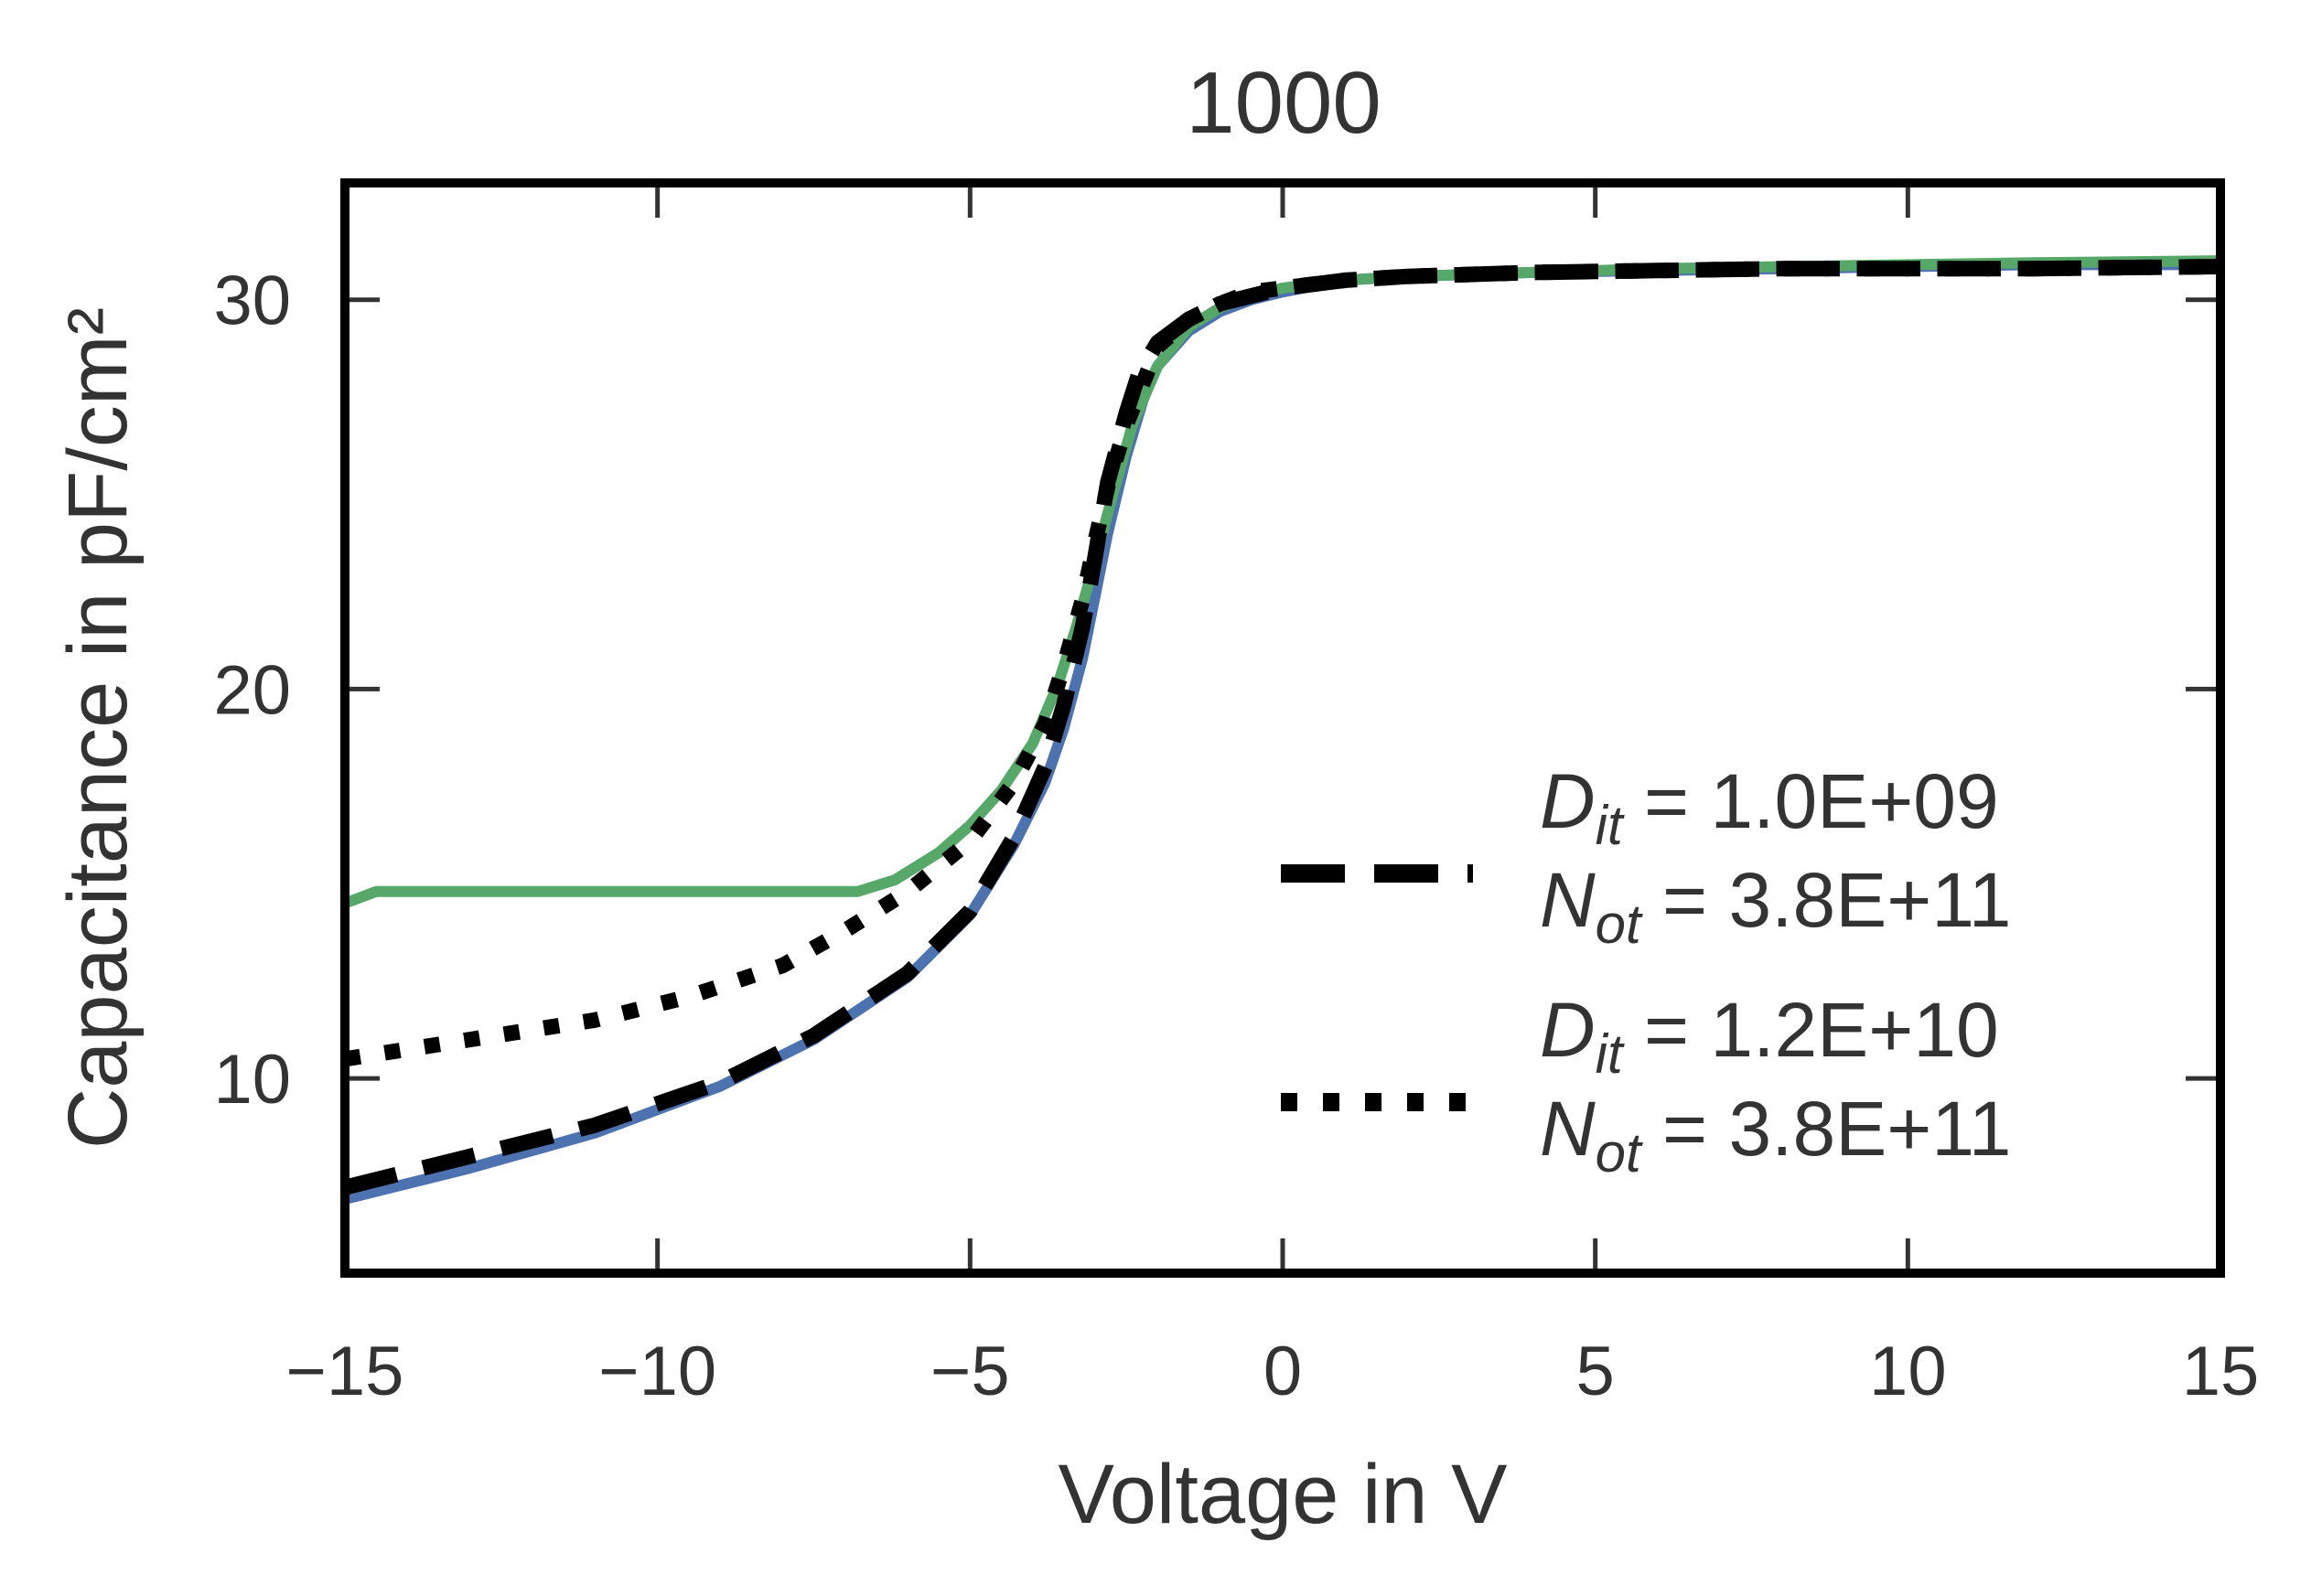  Describe the element at coordinates (345, 1371) in the screenshot. I see `x-tick-label: −15` at that location.